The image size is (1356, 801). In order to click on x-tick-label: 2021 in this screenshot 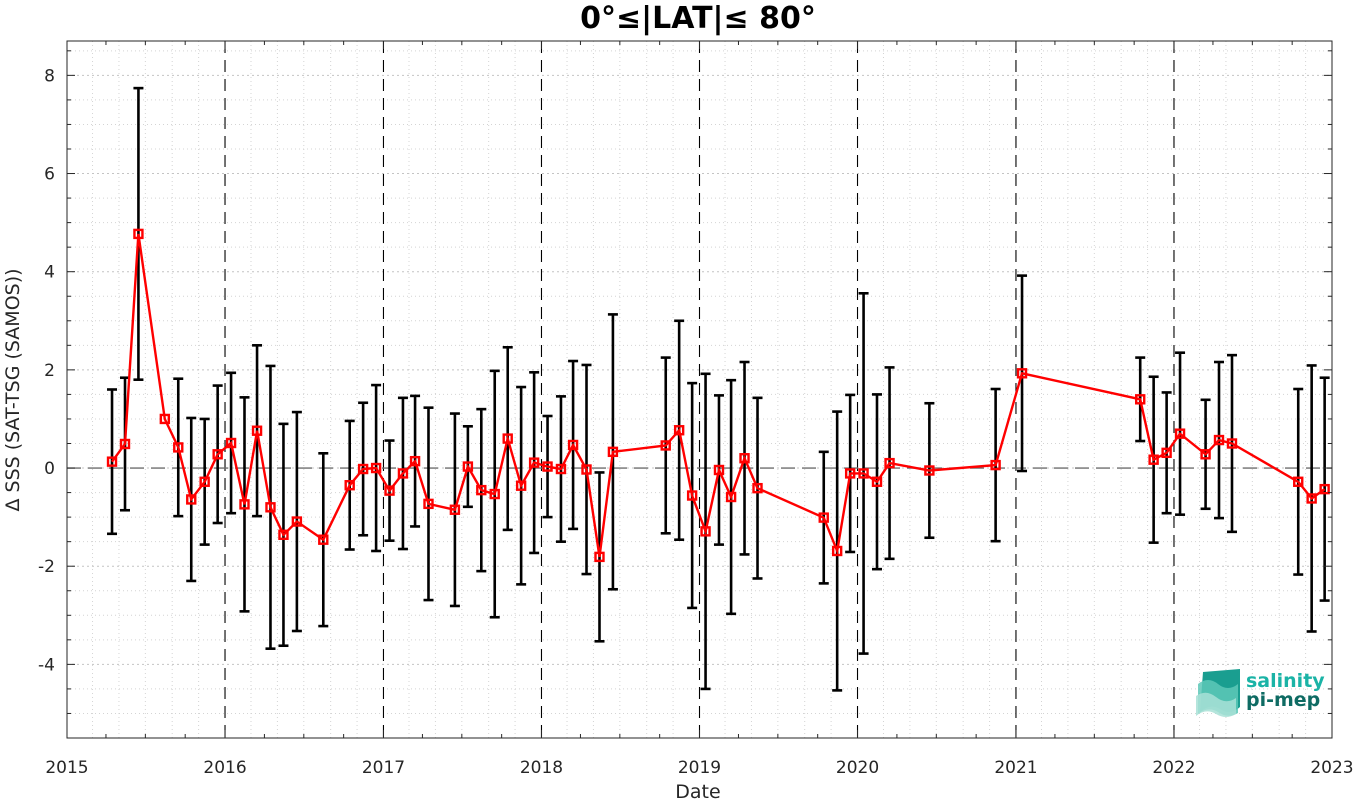, I will do `click(1015, 768)`.